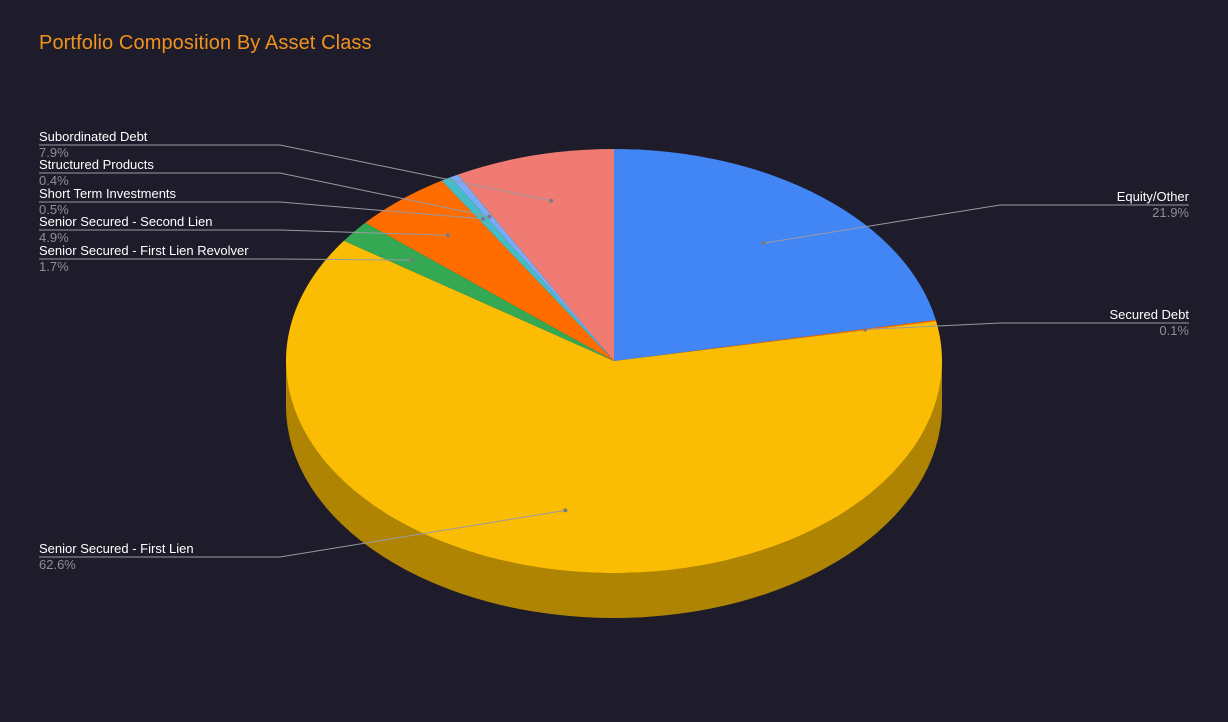  Describe the element at coordinates (302, 533) in the screenshot. I see `leader-line-senior-secured-first-lien` at that location.